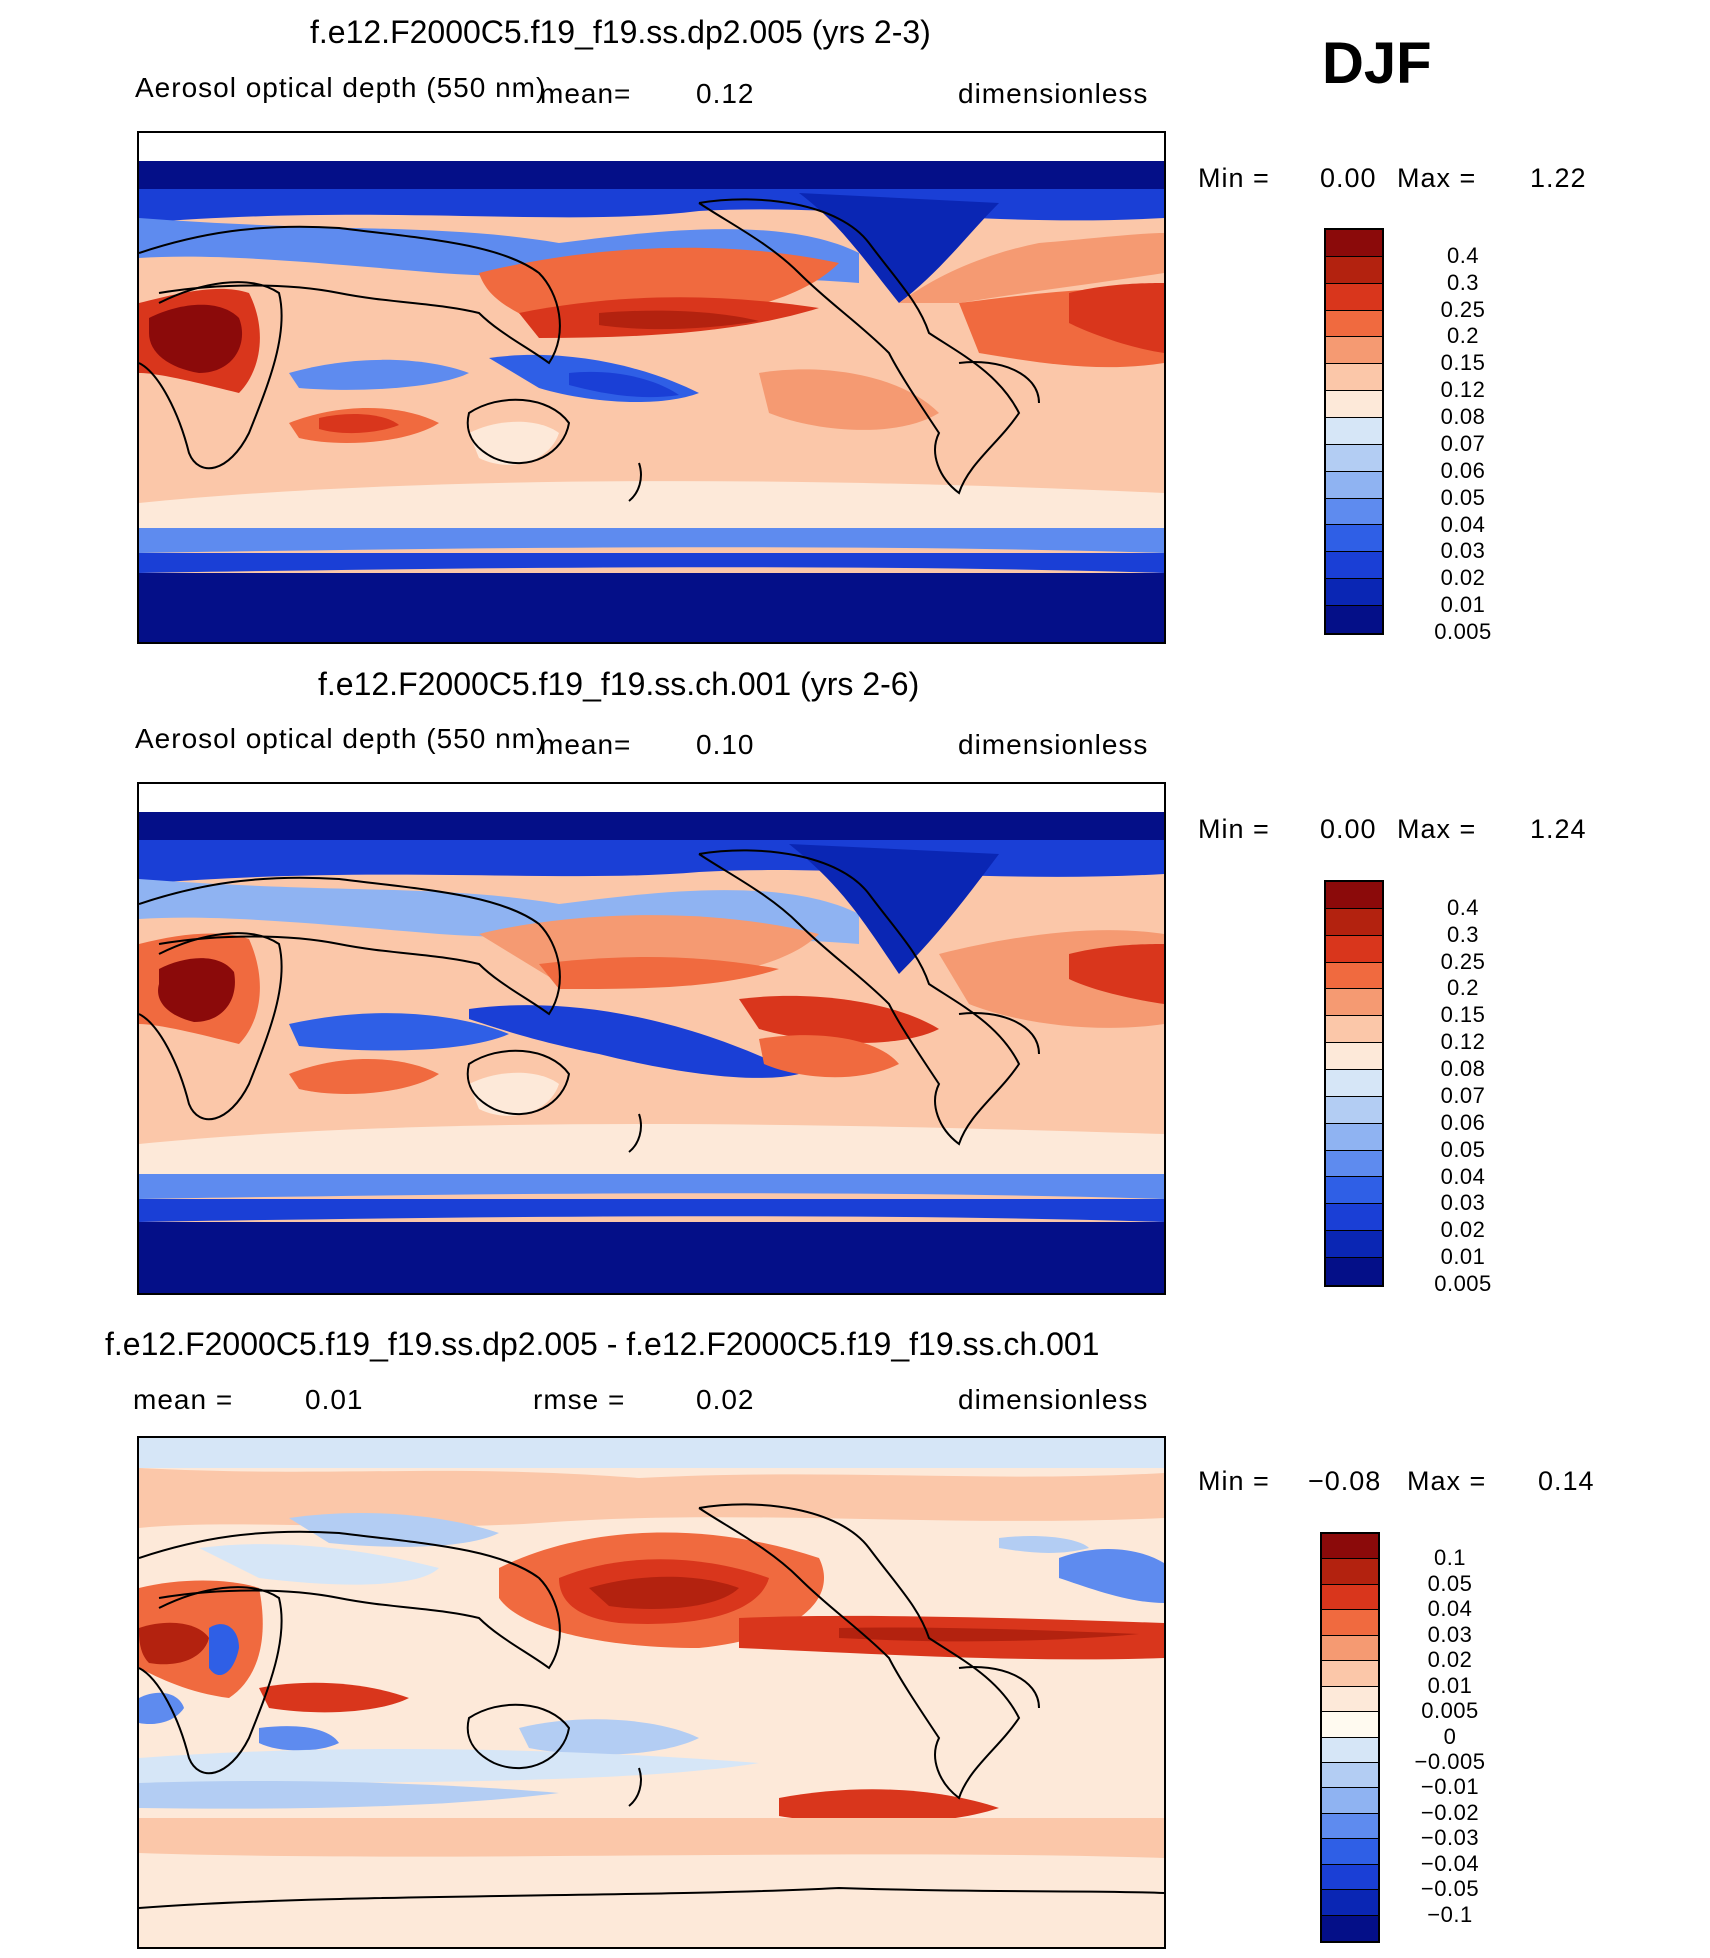  I want to click on panel-3-colorbar-label: −0.01, so click(1450, 1787).